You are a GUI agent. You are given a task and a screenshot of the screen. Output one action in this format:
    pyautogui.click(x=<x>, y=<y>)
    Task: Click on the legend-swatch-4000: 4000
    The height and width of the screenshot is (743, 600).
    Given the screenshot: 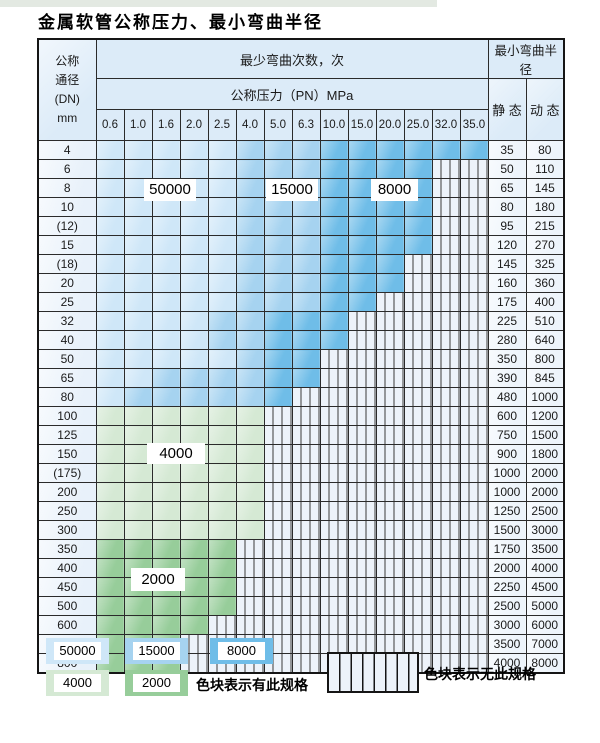 What is the action you would take?
    pyautogui.click(x=77, y=683)
    